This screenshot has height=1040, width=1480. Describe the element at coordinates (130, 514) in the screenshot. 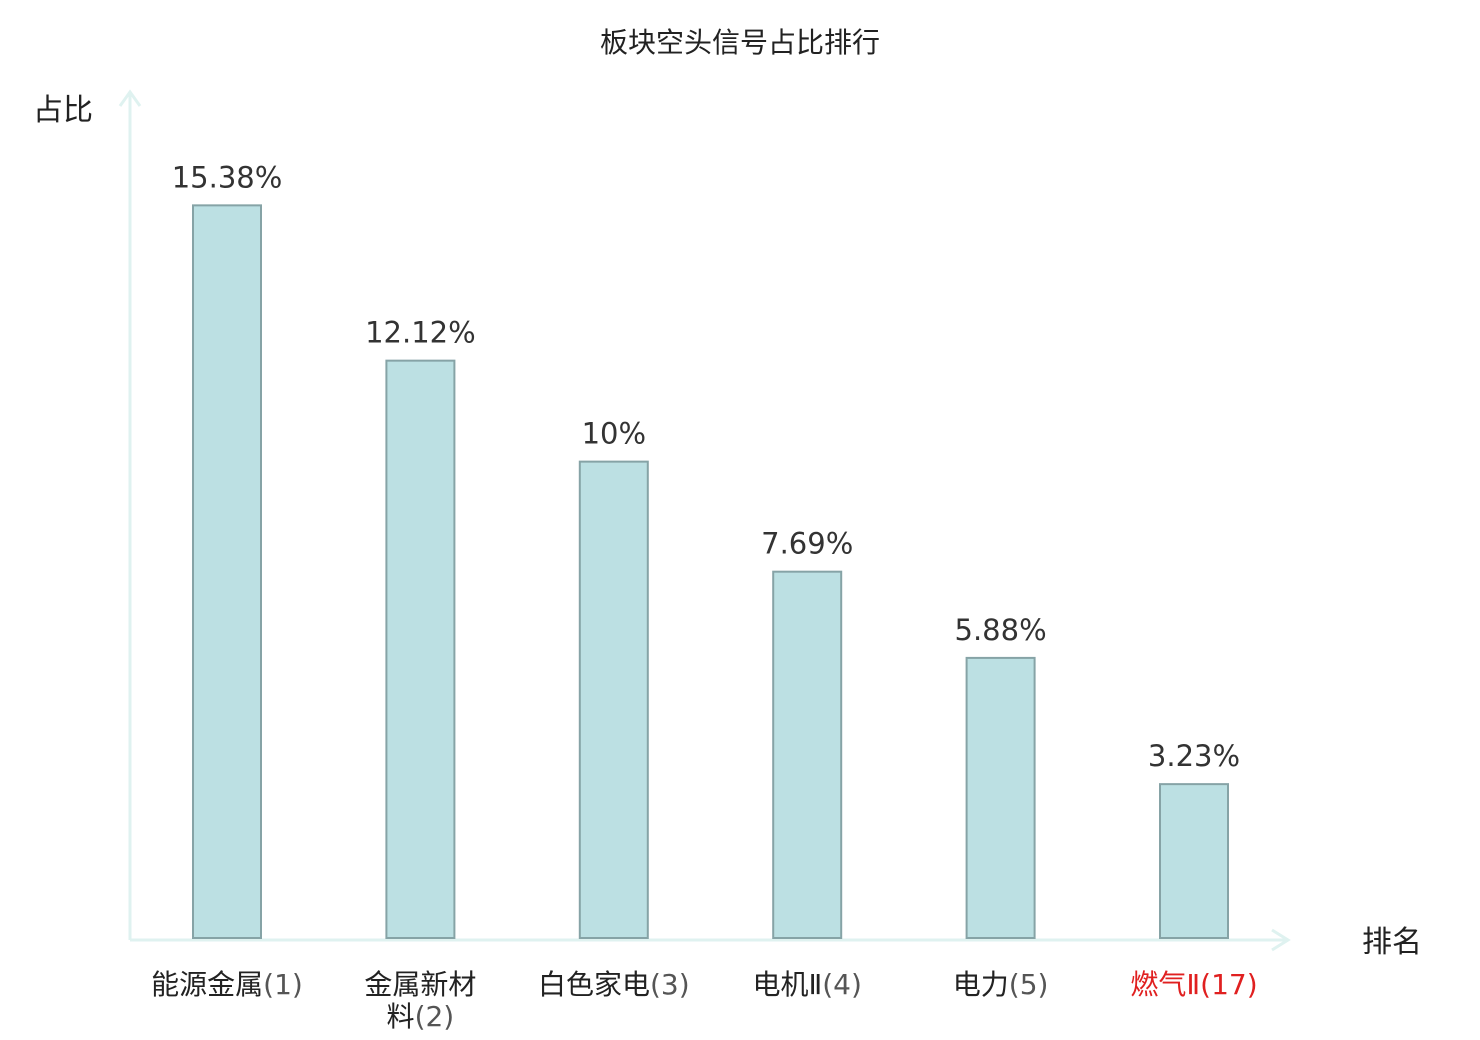

I see `y-axis` at that location.